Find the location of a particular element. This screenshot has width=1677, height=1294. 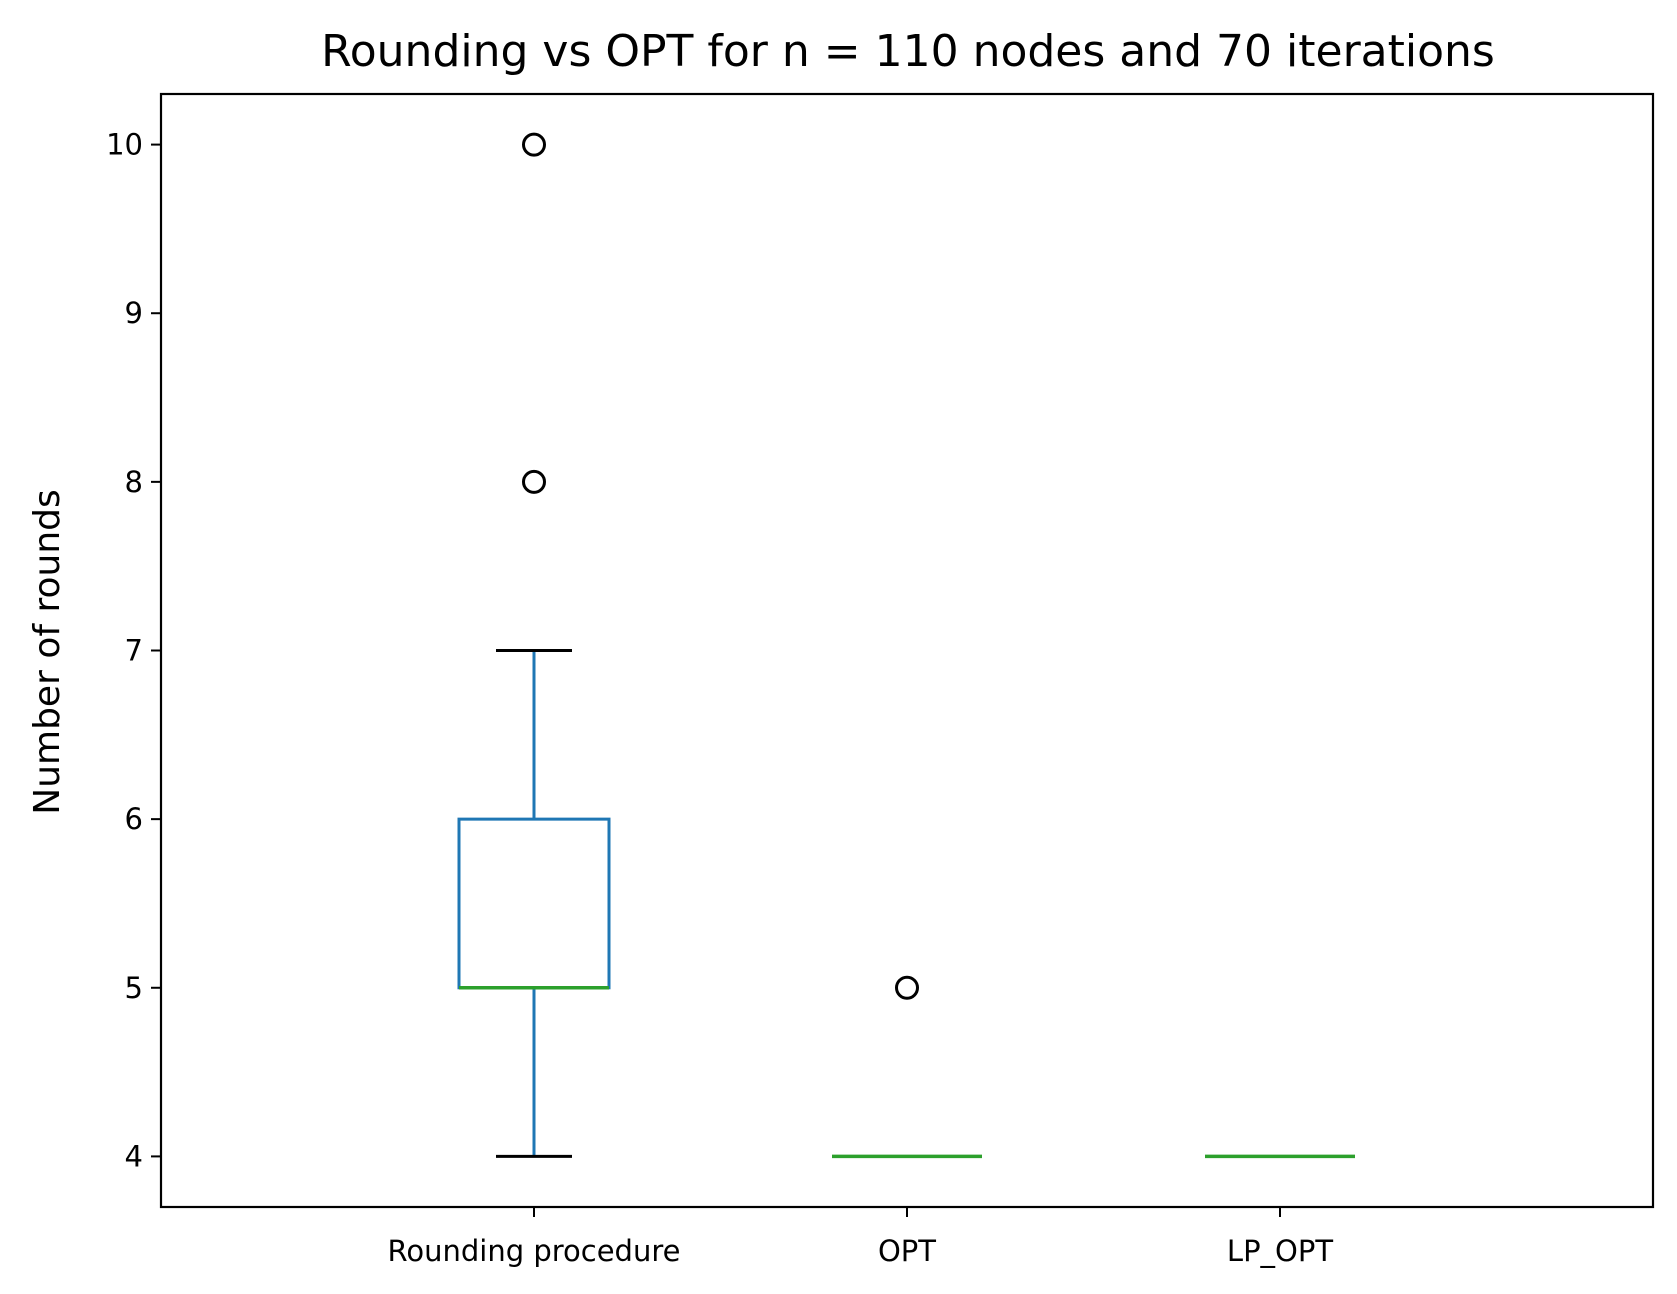

iqr-box is located at coordinates (534, 903).